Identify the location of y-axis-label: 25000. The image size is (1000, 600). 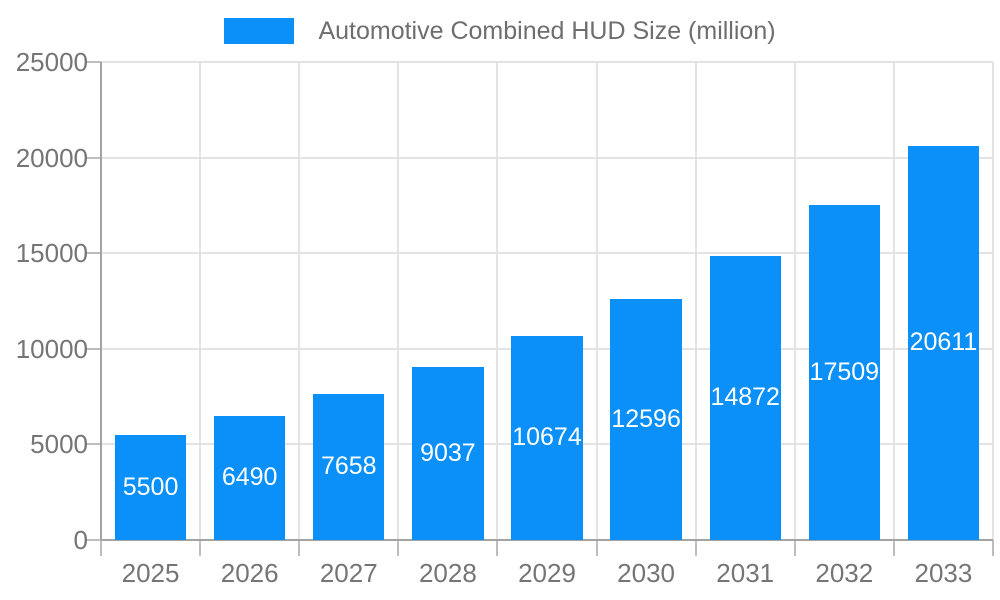
(51, 62).